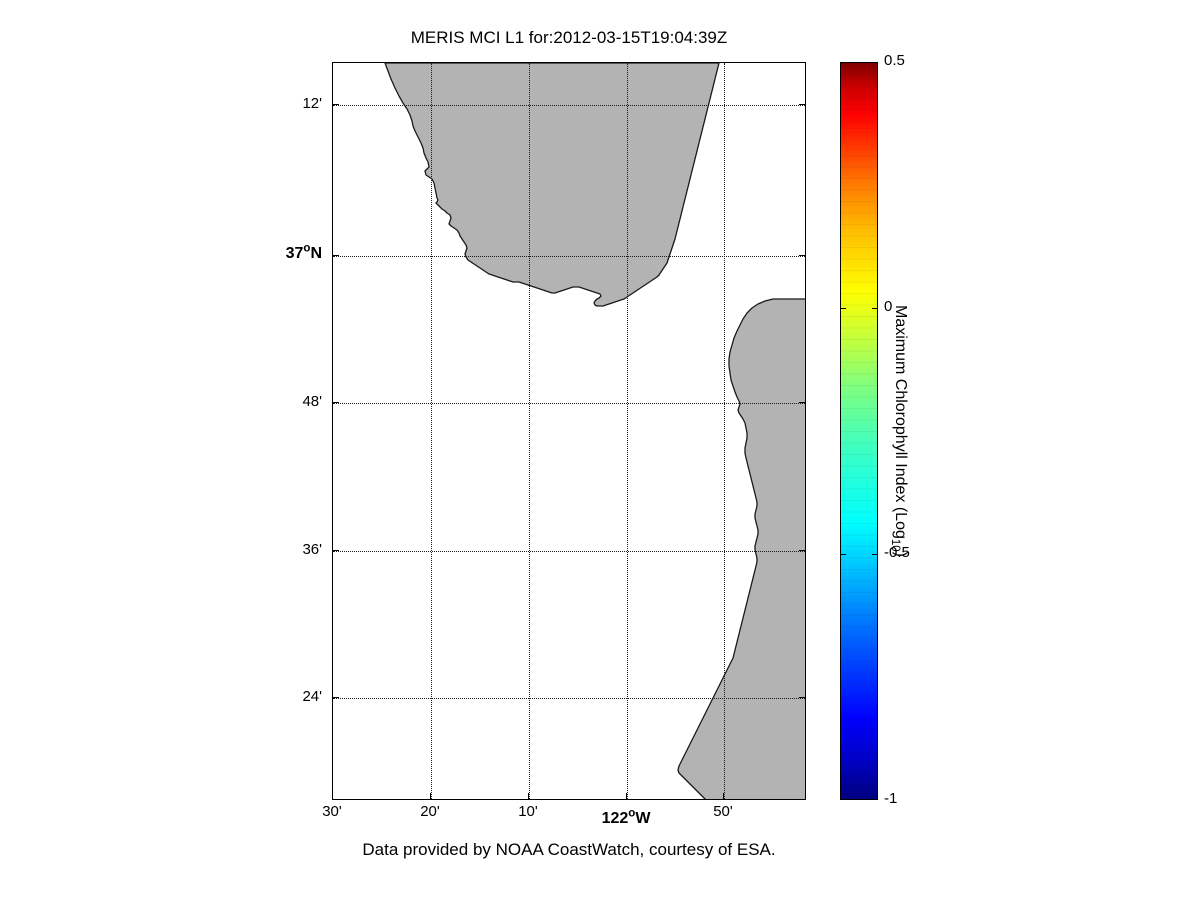 Image resolution: width=1200 pixels, height=900 pixels. Describe the element at coordinates (627, 431) in the screenshot. I see `gridline-lon-122W` at that location.